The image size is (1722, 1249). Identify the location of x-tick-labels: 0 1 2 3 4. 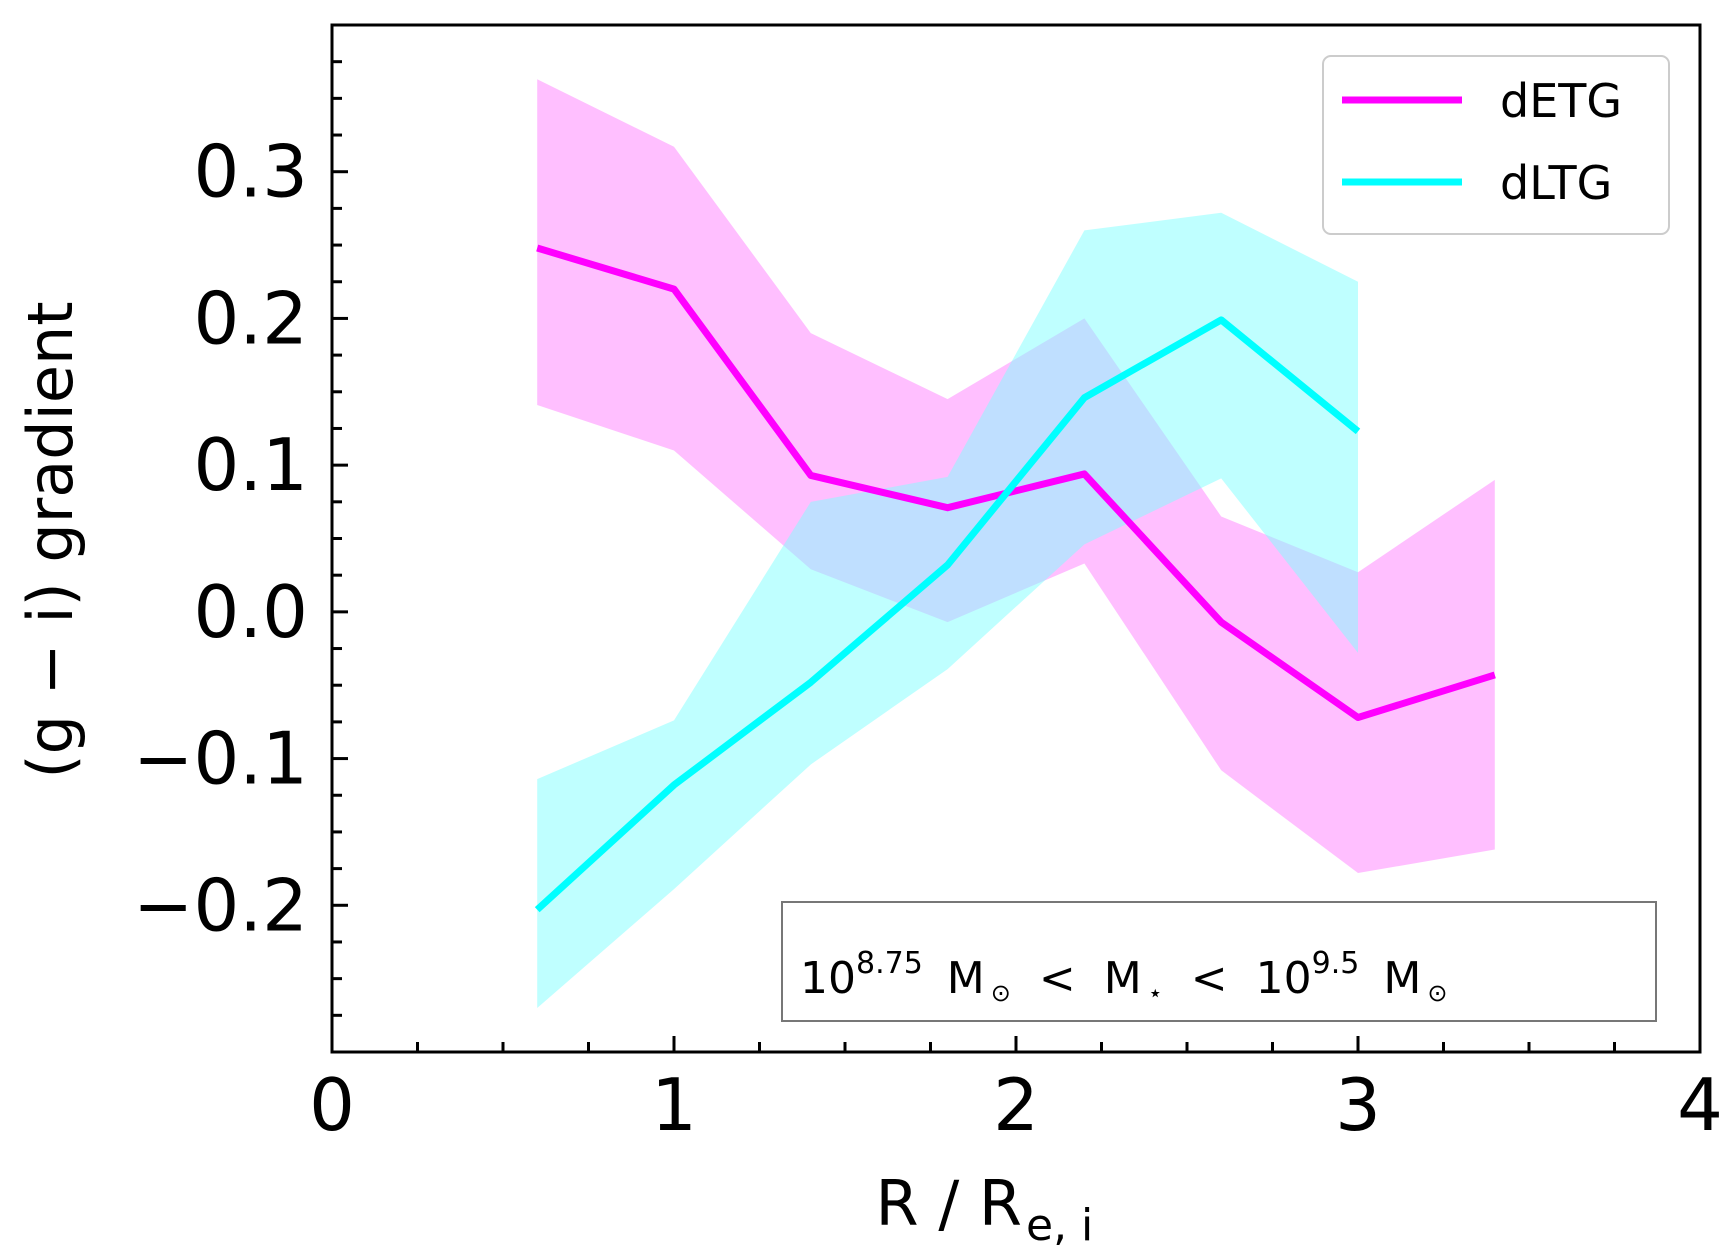
(1015, 1105).